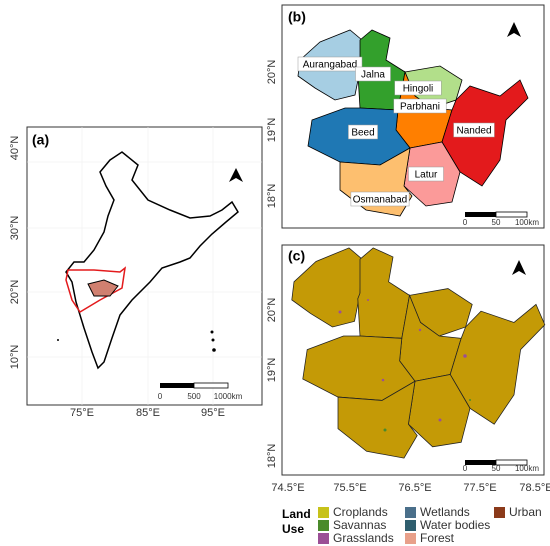 The width and height of the screenshot is (550, 546). What do you see at coordinates (103, 288) in the screenshot?
I see `study-area` at bounding box center [103, 288].